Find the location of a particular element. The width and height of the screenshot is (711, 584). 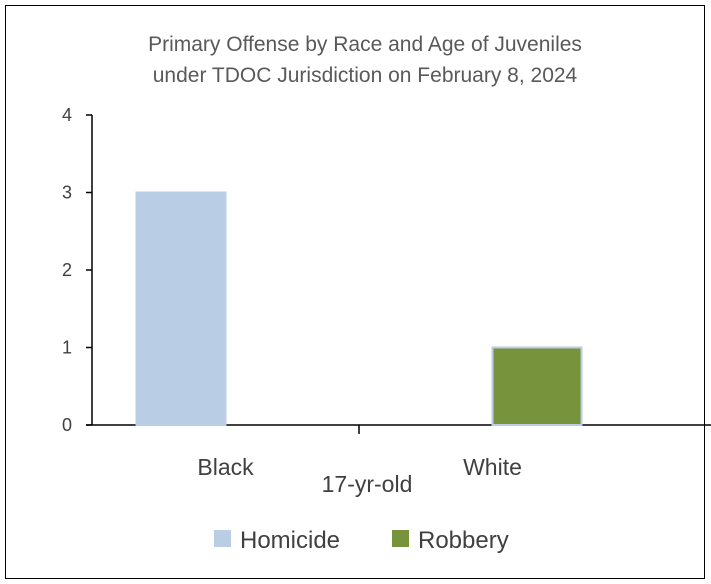

x-group-label: 17-yr-old is located at coordinates (367, 484).